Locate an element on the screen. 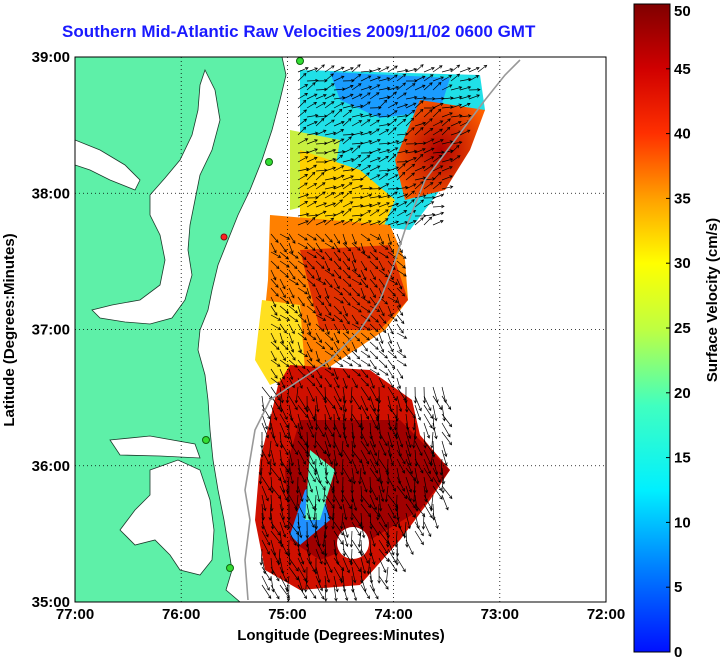 Image resolution: width=724 pixels, height=659 pixels. y-tick-labels: 35:00 36:00 37:00 38:00 39:00 is located at coordinates (51, 330).